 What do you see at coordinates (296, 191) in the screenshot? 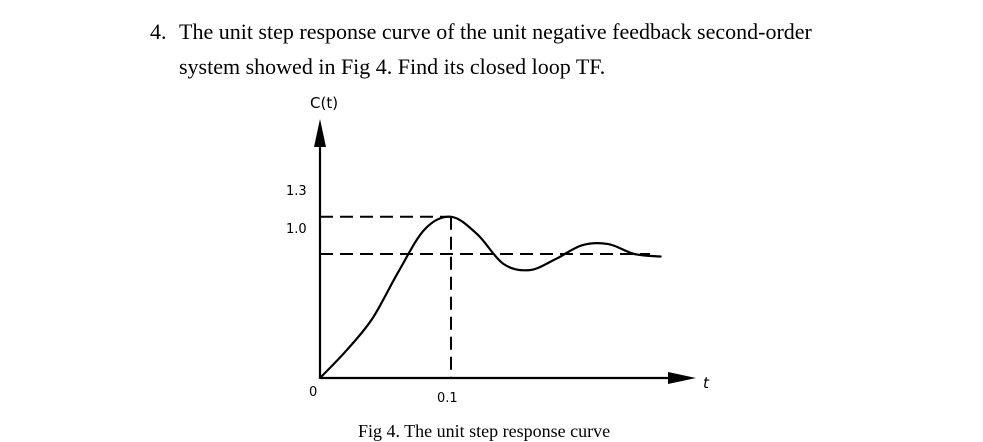
I see `y-tick-label-1-3: 1.3` at bounding box center [296, 191].